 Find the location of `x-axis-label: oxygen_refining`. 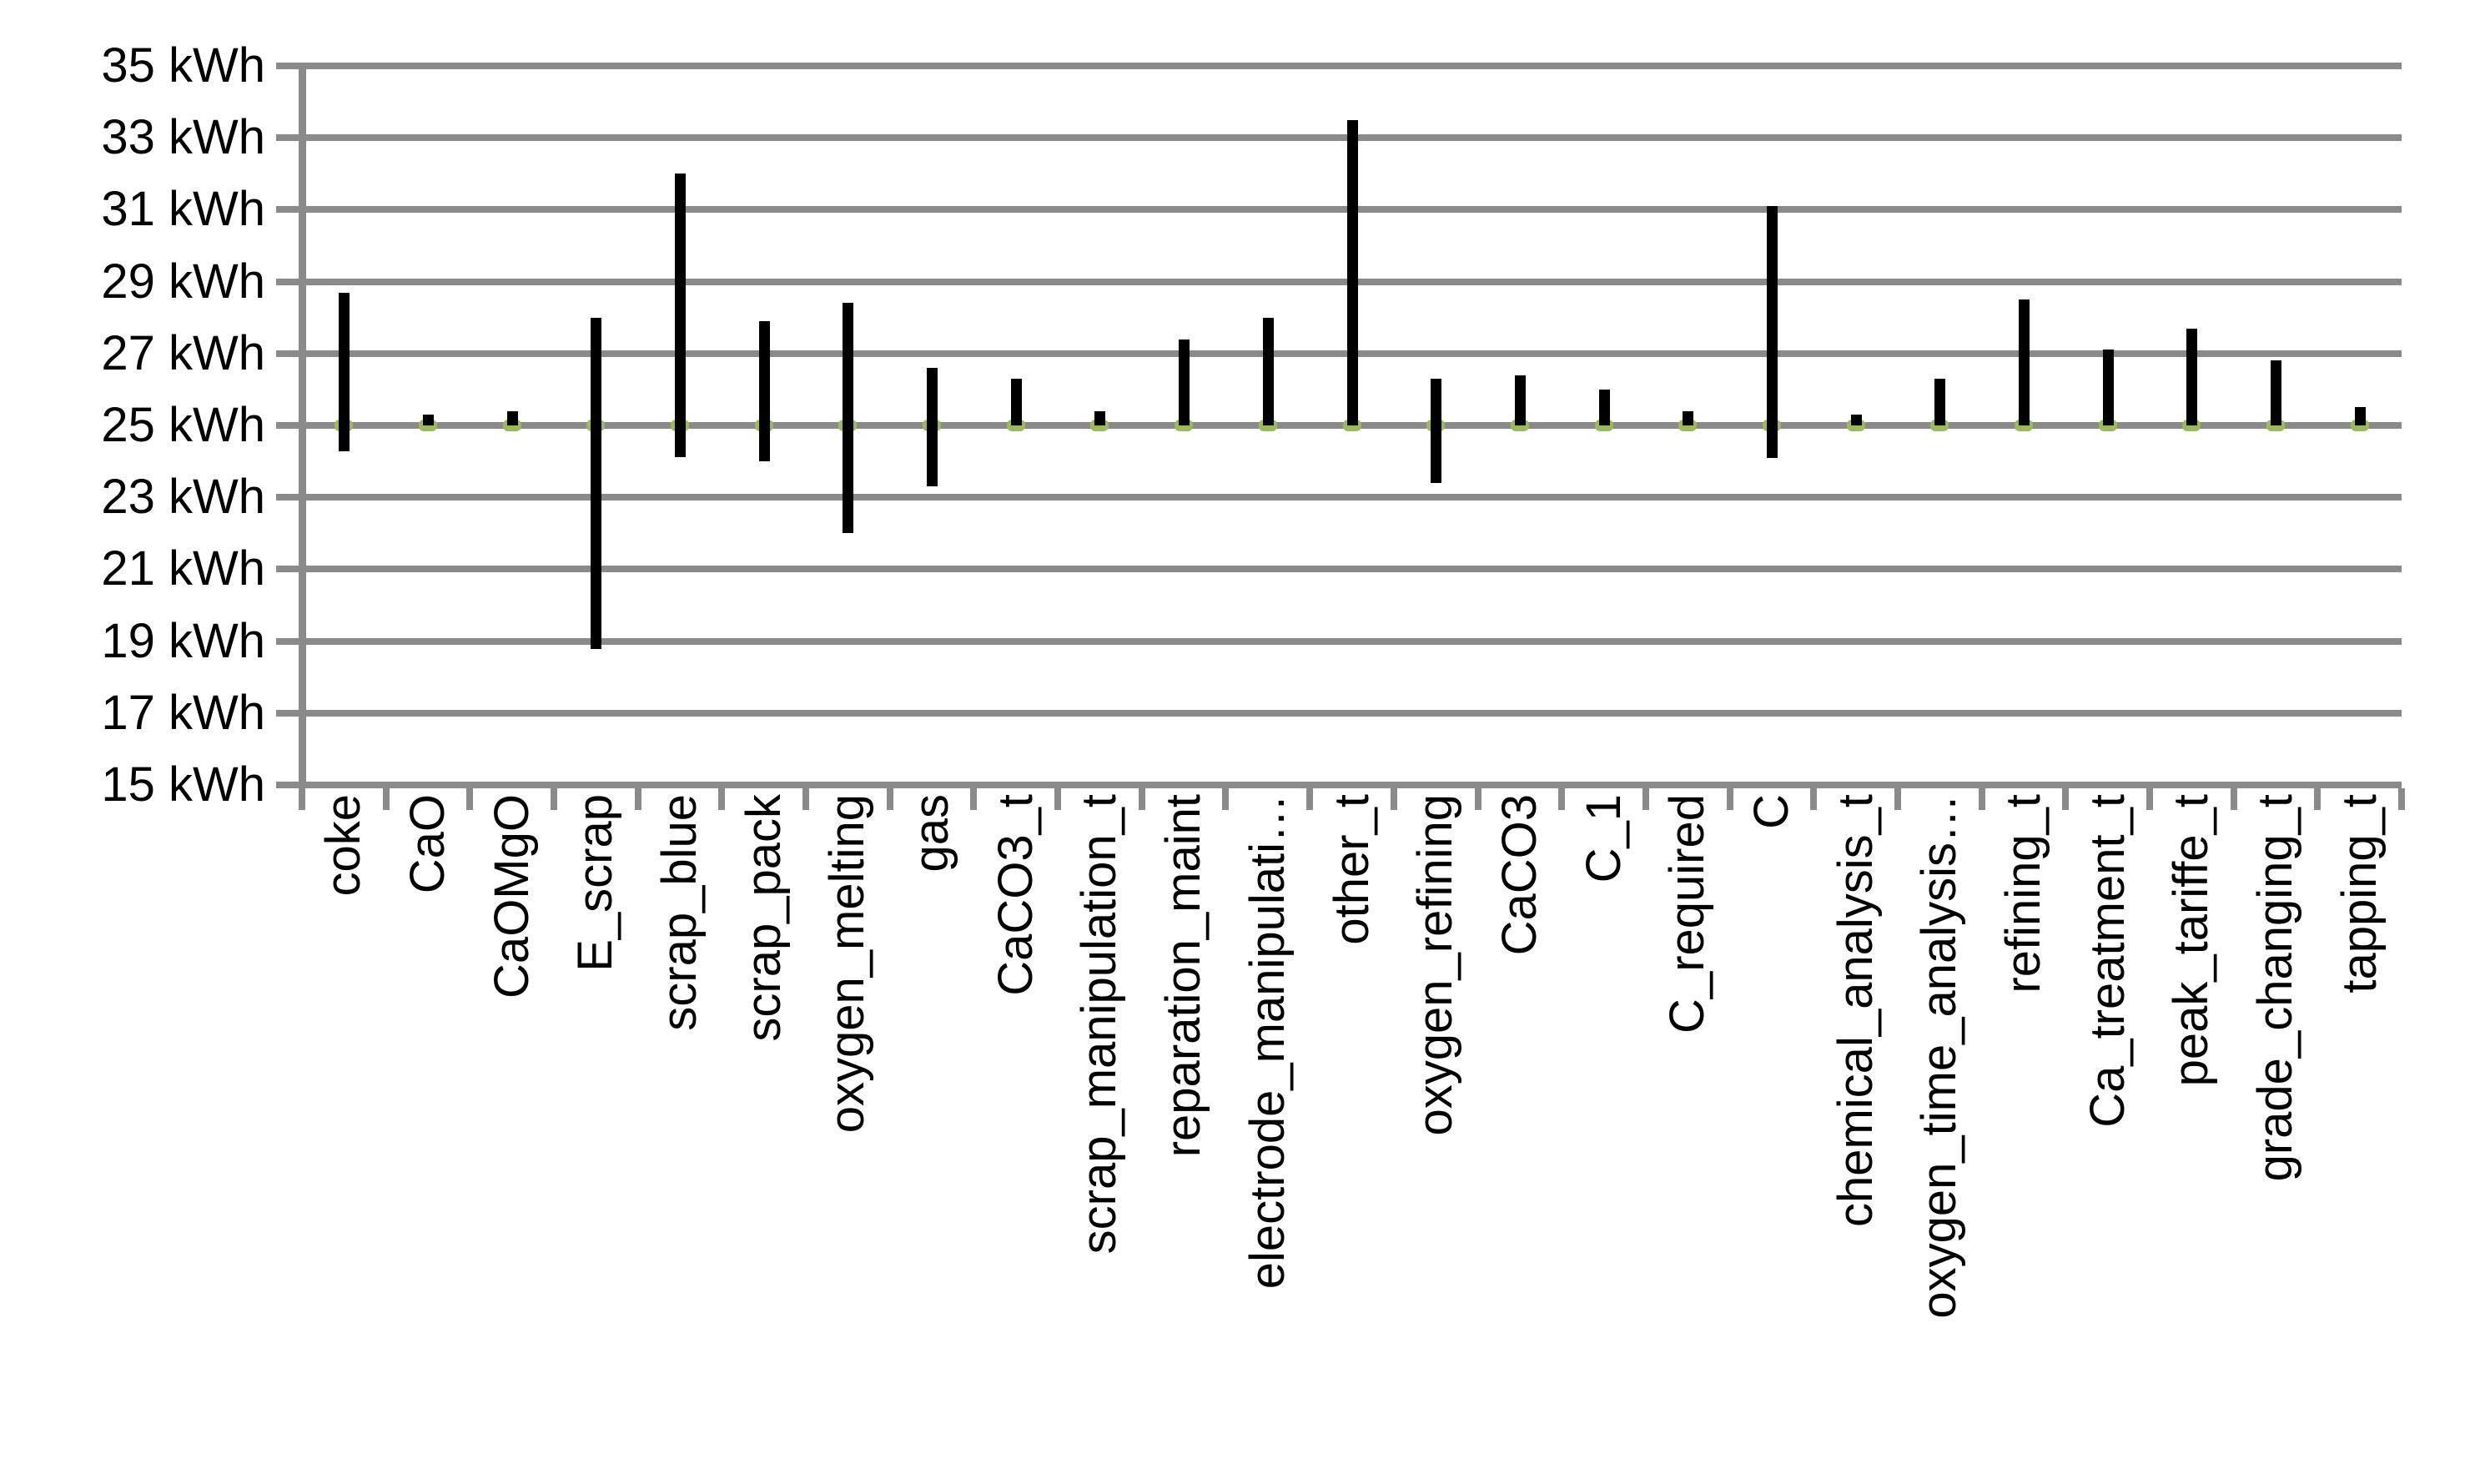

x-axis-label: oxygen_refining is located at coordinates (1435, 965).